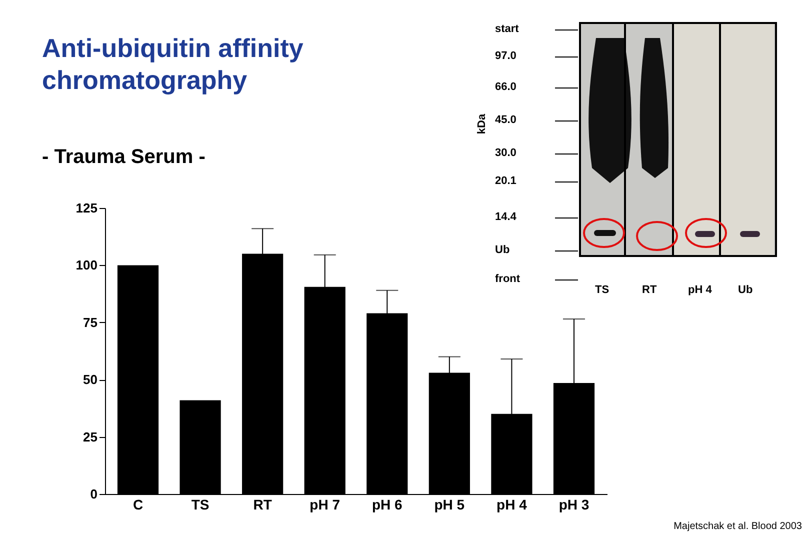  Describe the element at coordinates (700, 290) in the screenshot. I see `category-label: pH 4` at that location.